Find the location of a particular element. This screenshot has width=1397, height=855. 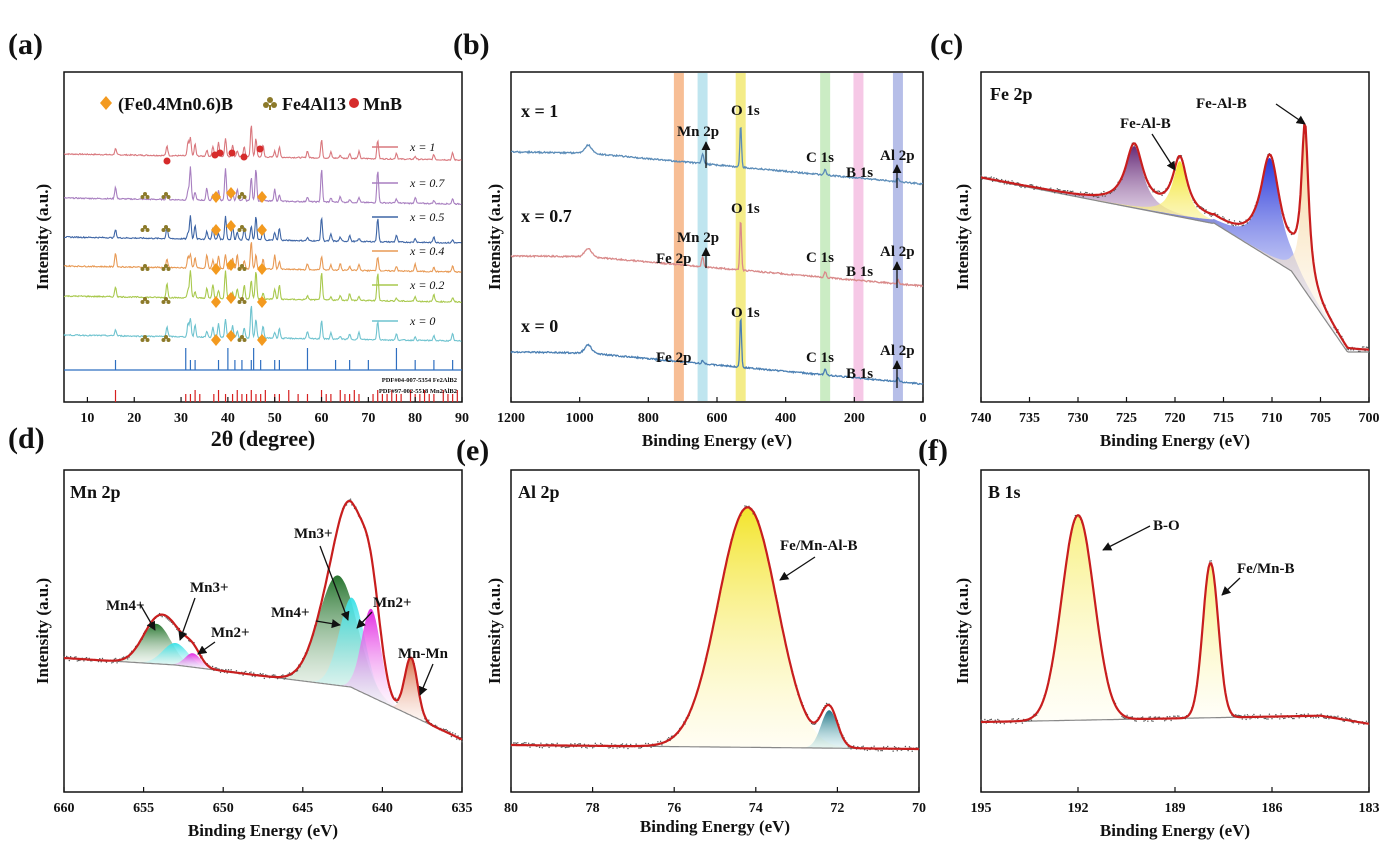

curve-label: x = 1 is located at coordinates (539, 111).